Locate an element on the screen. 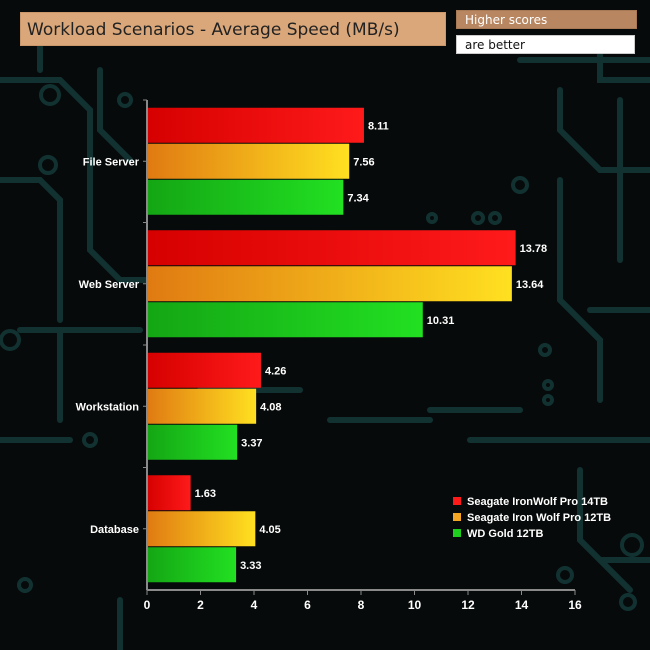 Image resolution: width=650 pixels, height=650 pixels. data-label: 13.78 is located at coordinates (534, 249).